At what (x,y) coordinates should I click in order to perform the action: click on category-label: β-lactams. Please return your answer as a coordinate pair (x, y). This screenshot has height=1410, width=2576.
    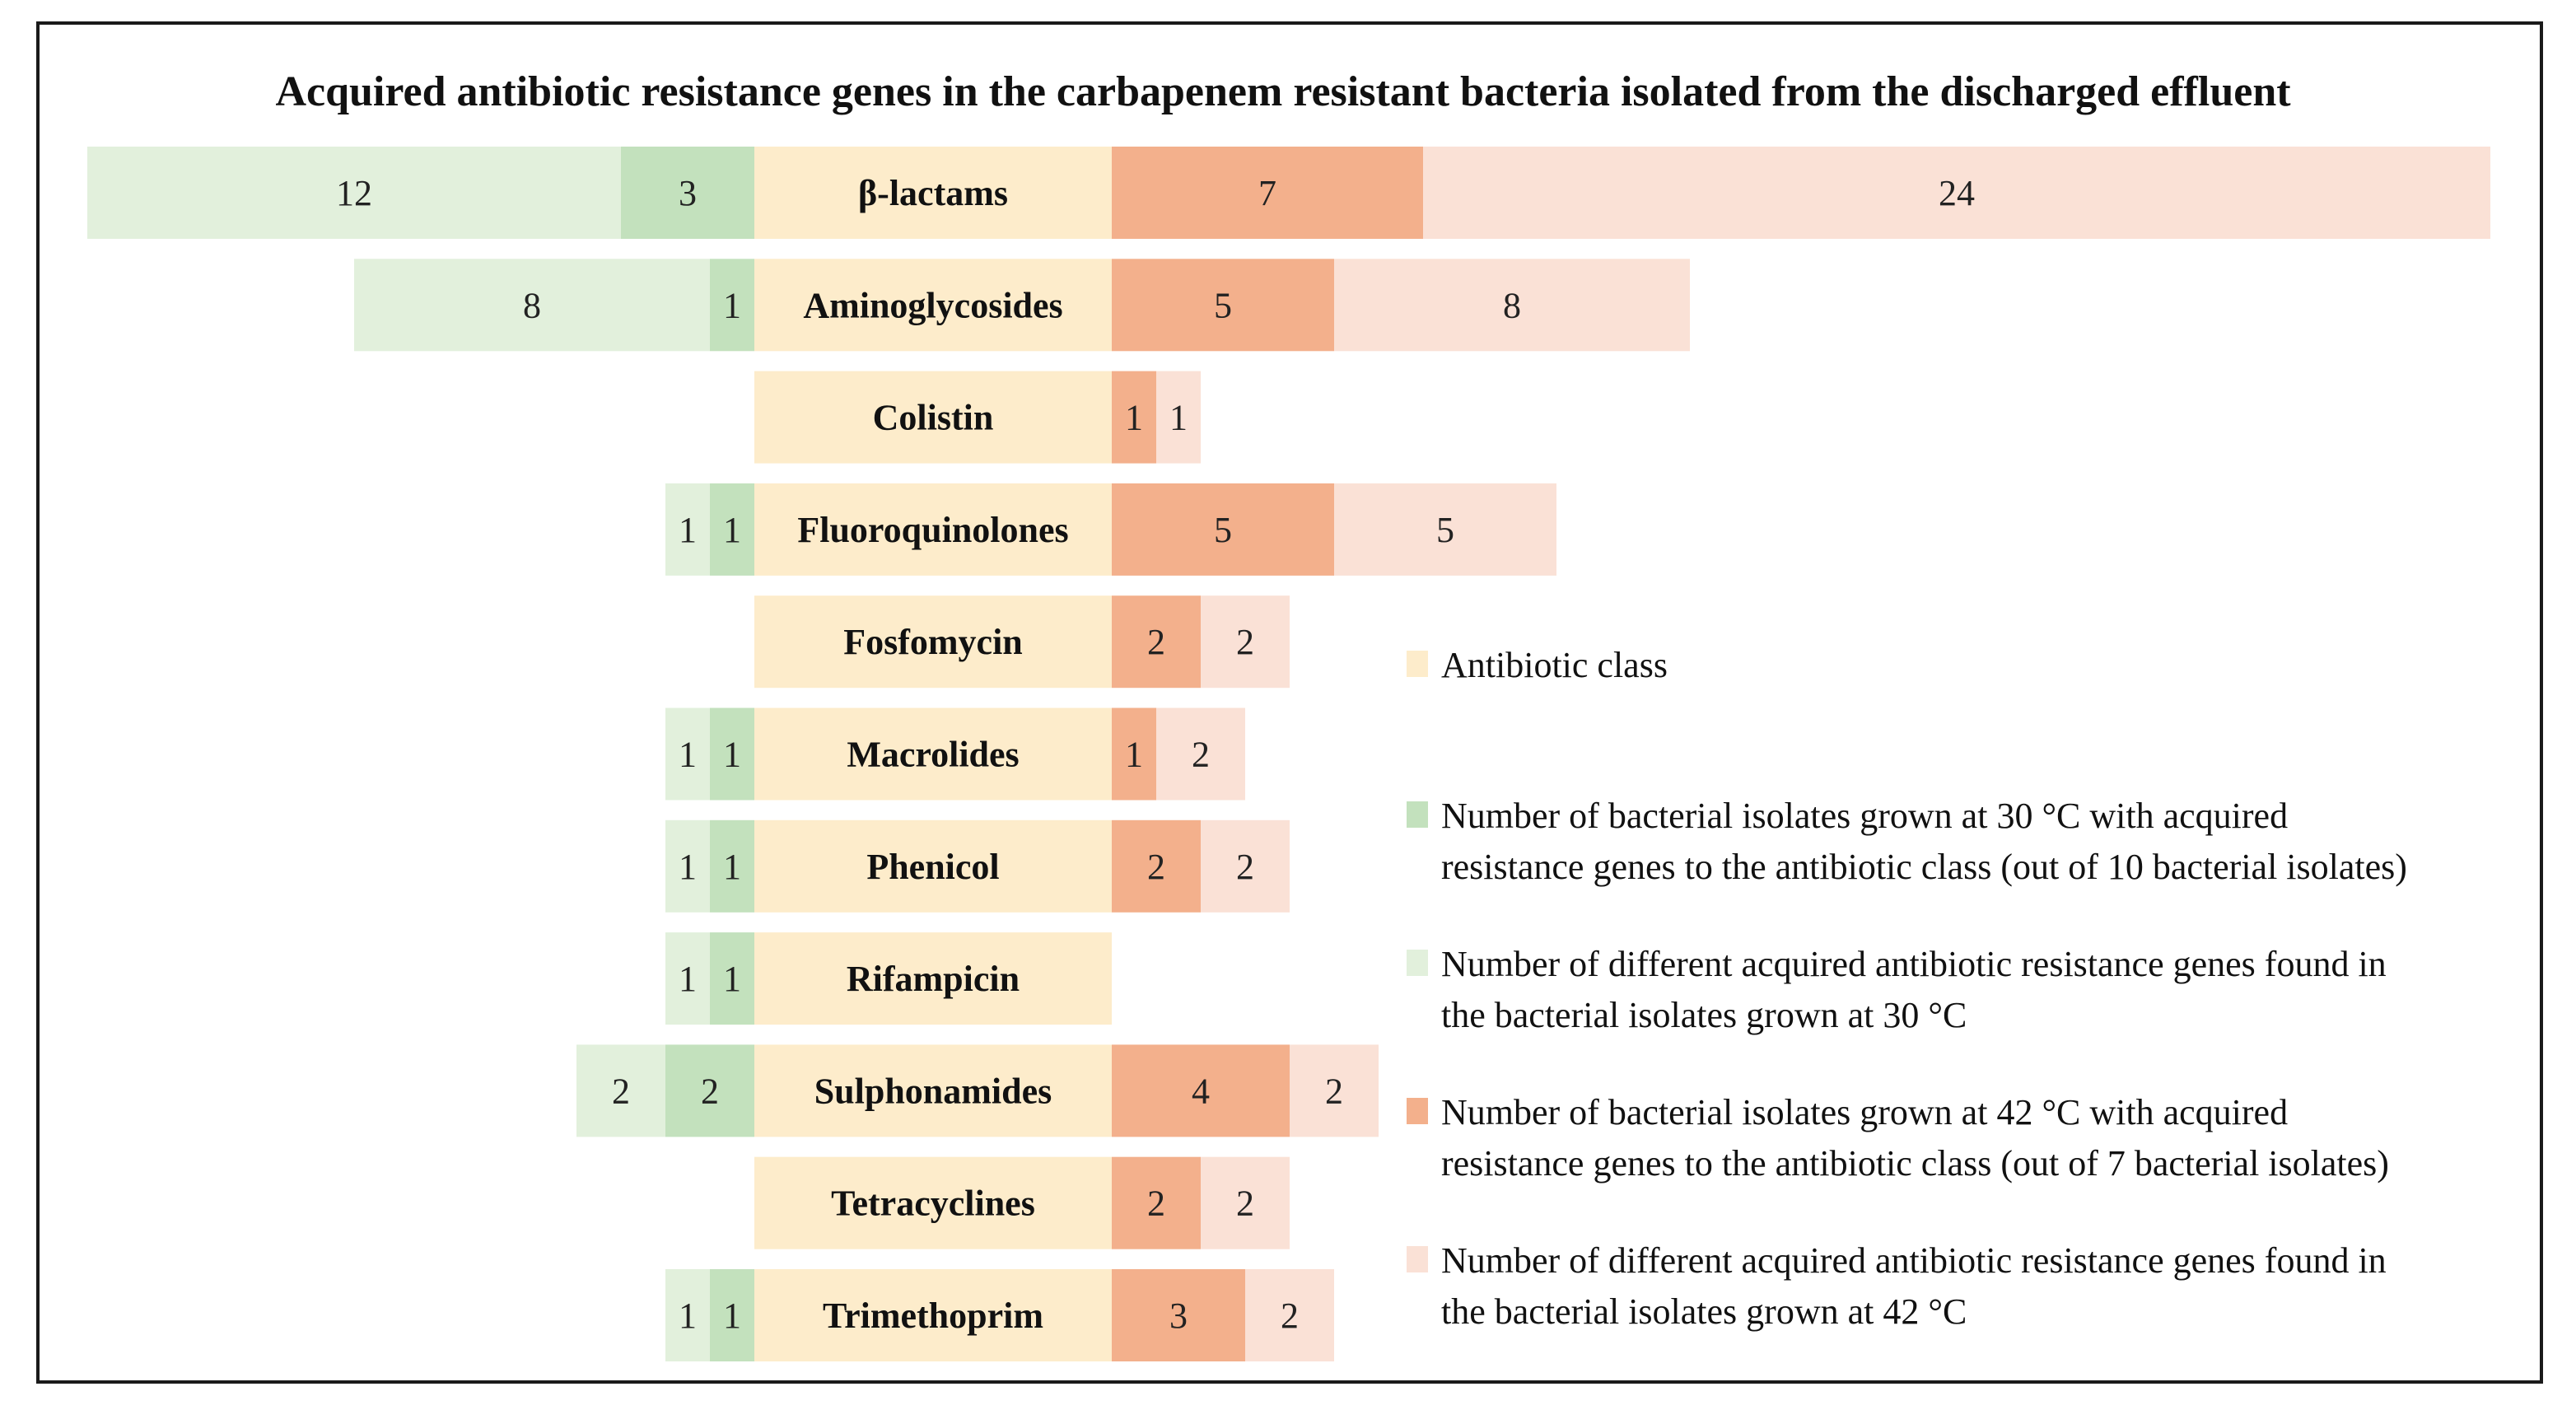
    Looking at the image, I should click on (933, 193).